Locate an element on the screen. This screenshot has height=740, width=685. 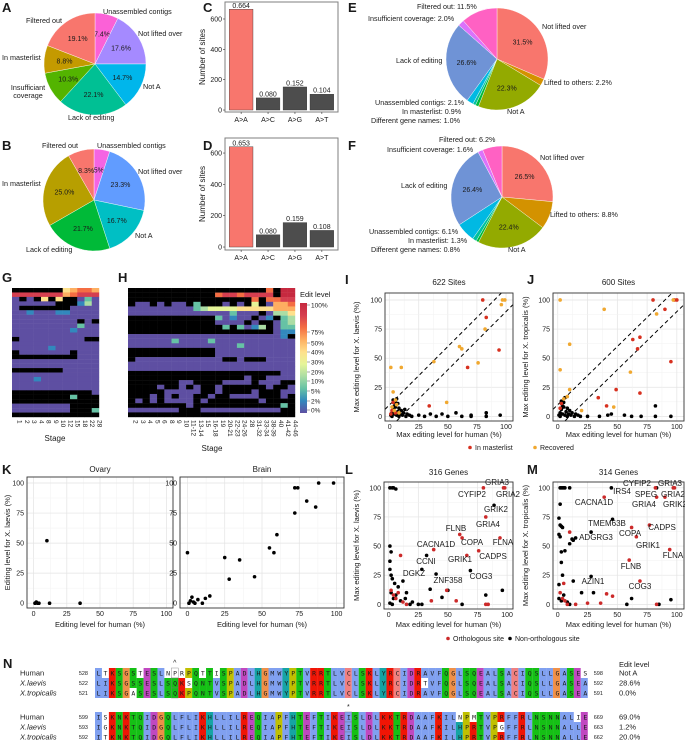
x-axis-title: Max editing level for human (%) is located at coordinates (449, 434).